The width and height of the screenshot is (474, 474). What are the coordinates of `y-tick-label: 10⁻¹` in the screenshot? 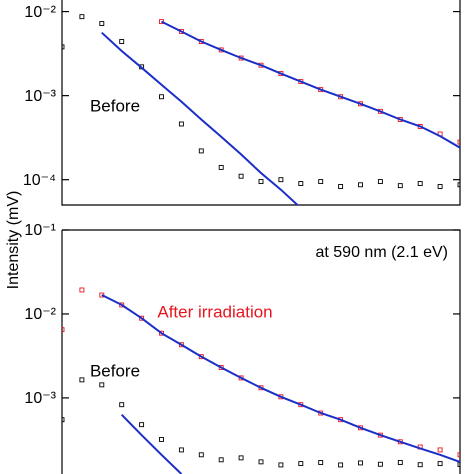 It's located at (40, 230).